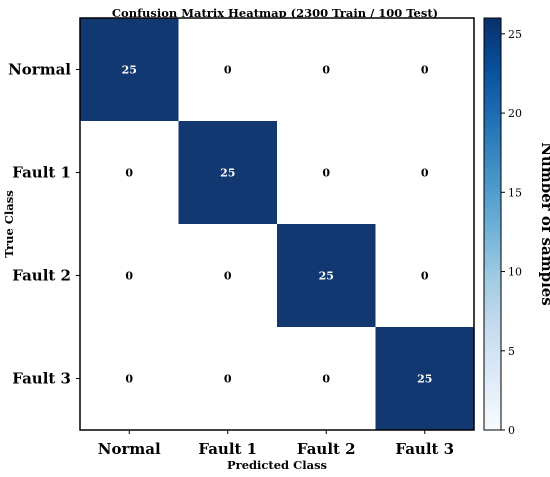 This screenshot has width=550, height=477. I want to click on x-axis-ticks: Normal Fault 1 Fault 2 Fault 3, so click(276, 444).